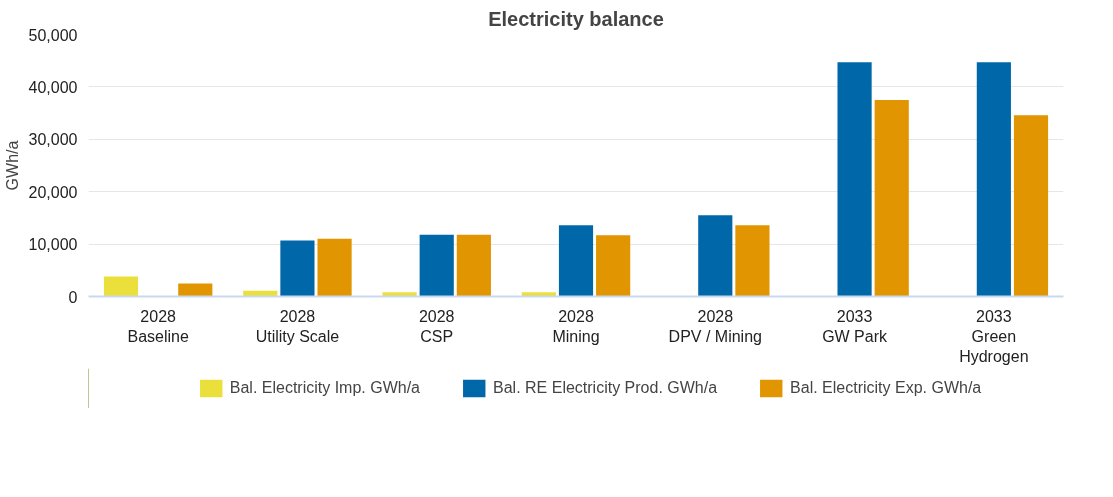 This screenshot has width=1113, height=497. What do you see at coordinates (576, 18) in the screenshot?
I see `chart-title: Electricity balance` at bounding box center [576, 18].